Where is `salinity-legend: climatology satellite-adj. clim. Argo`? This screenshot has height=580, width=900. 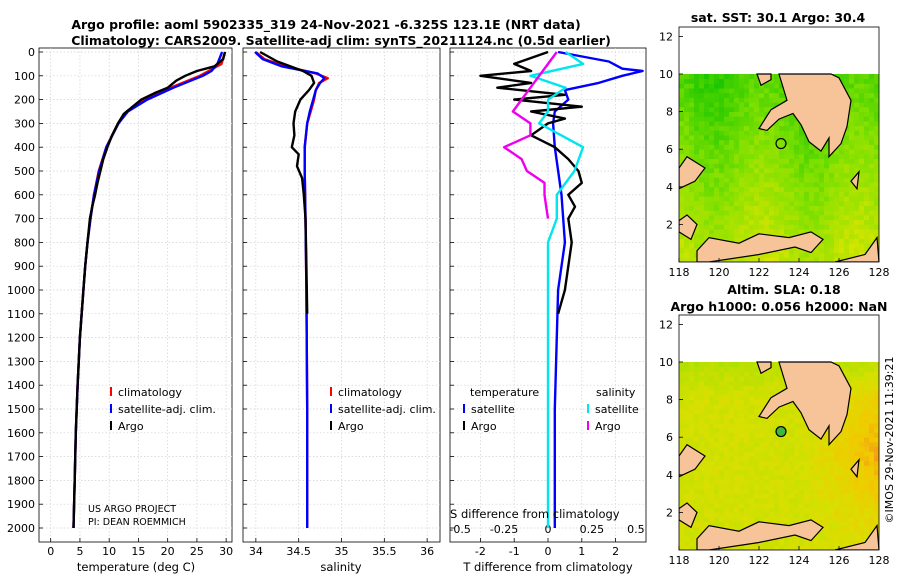
salinity-legend: climatology satellite-adj. clim. Argo is located at coordinates (383, 409).